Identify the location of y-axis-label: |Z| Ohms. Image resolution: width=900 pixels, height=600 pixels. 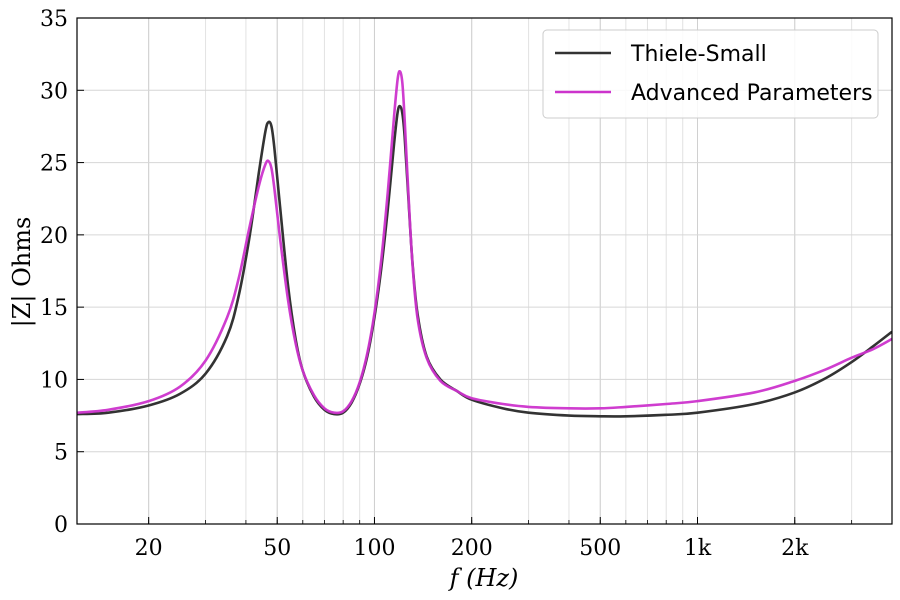
(22, 272).